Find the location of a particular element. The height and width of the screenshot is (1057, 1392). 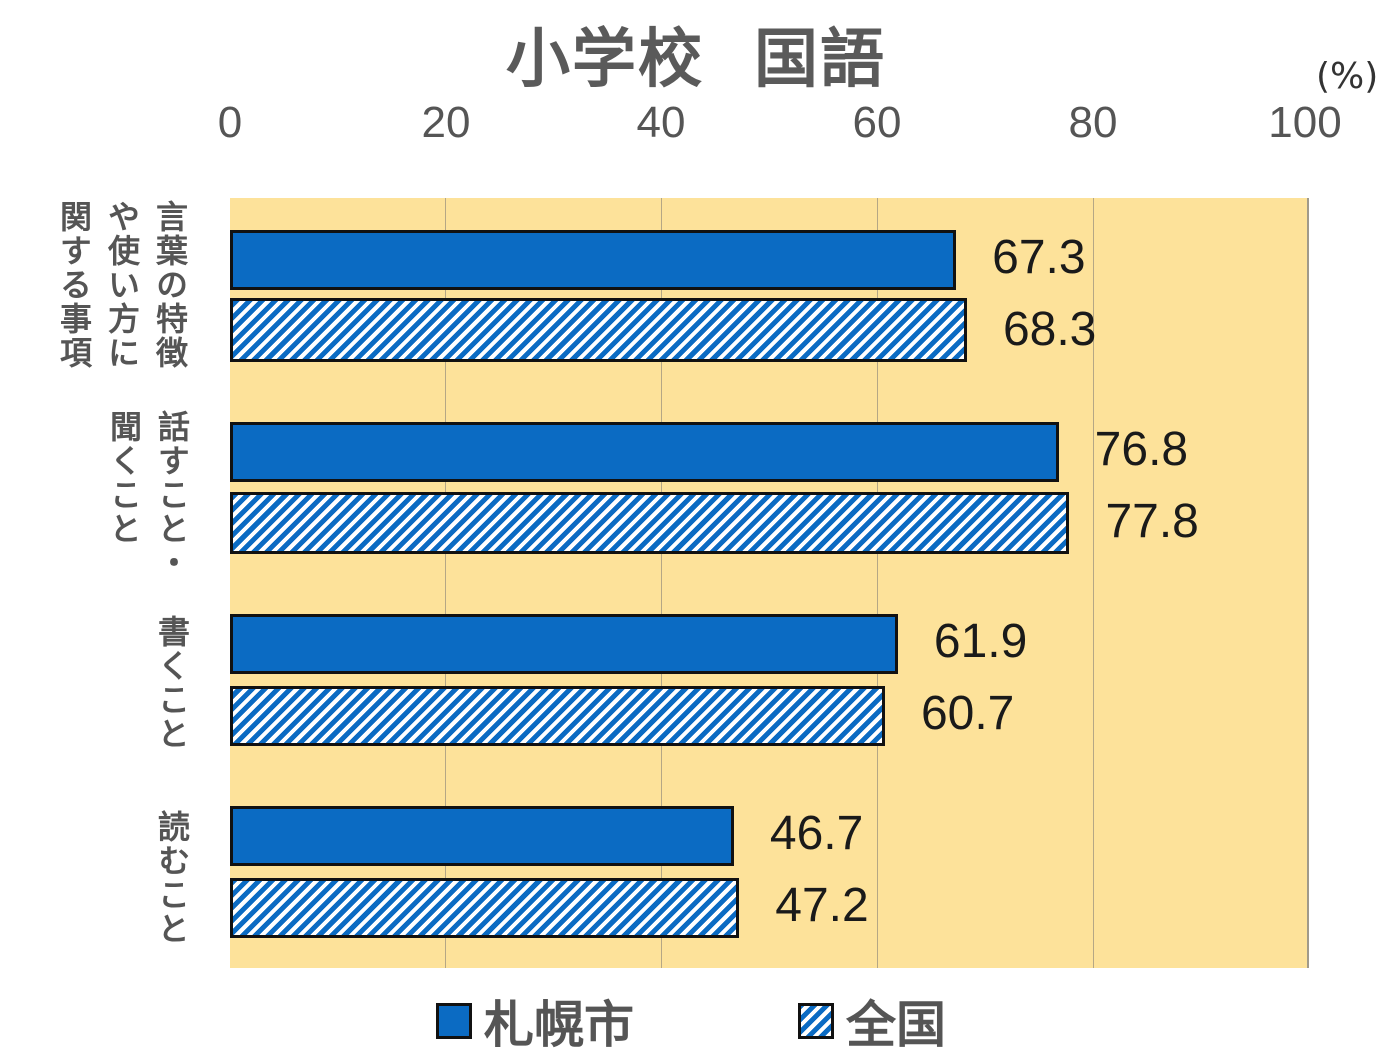

legend-swatch-hatched-icon is located at coordinates (816, 1021).